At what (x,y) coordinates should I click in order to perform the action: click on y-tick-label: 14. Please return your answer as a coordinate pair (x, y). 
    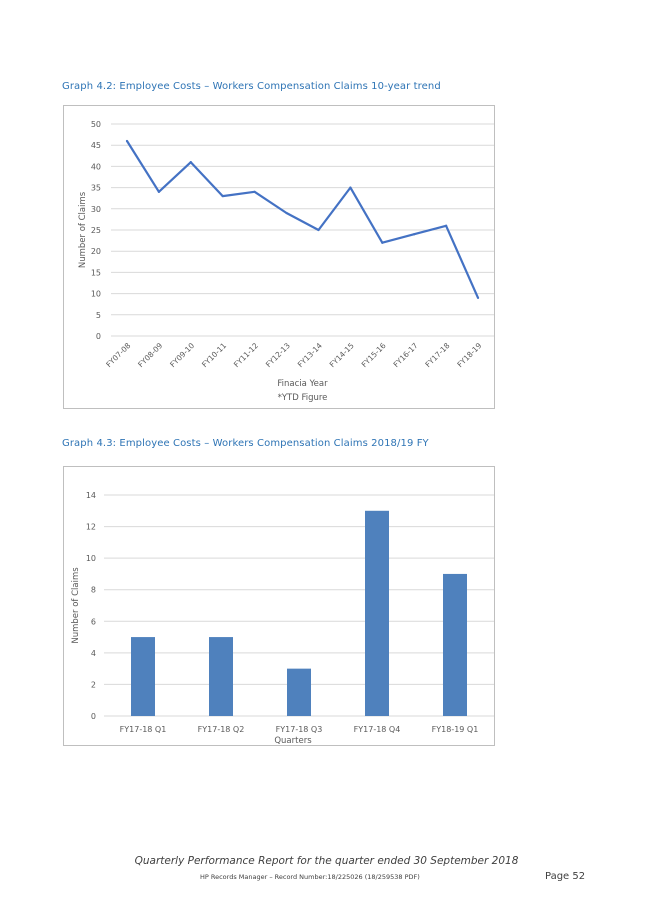
    Looking at the image, I should click on (91, 495).